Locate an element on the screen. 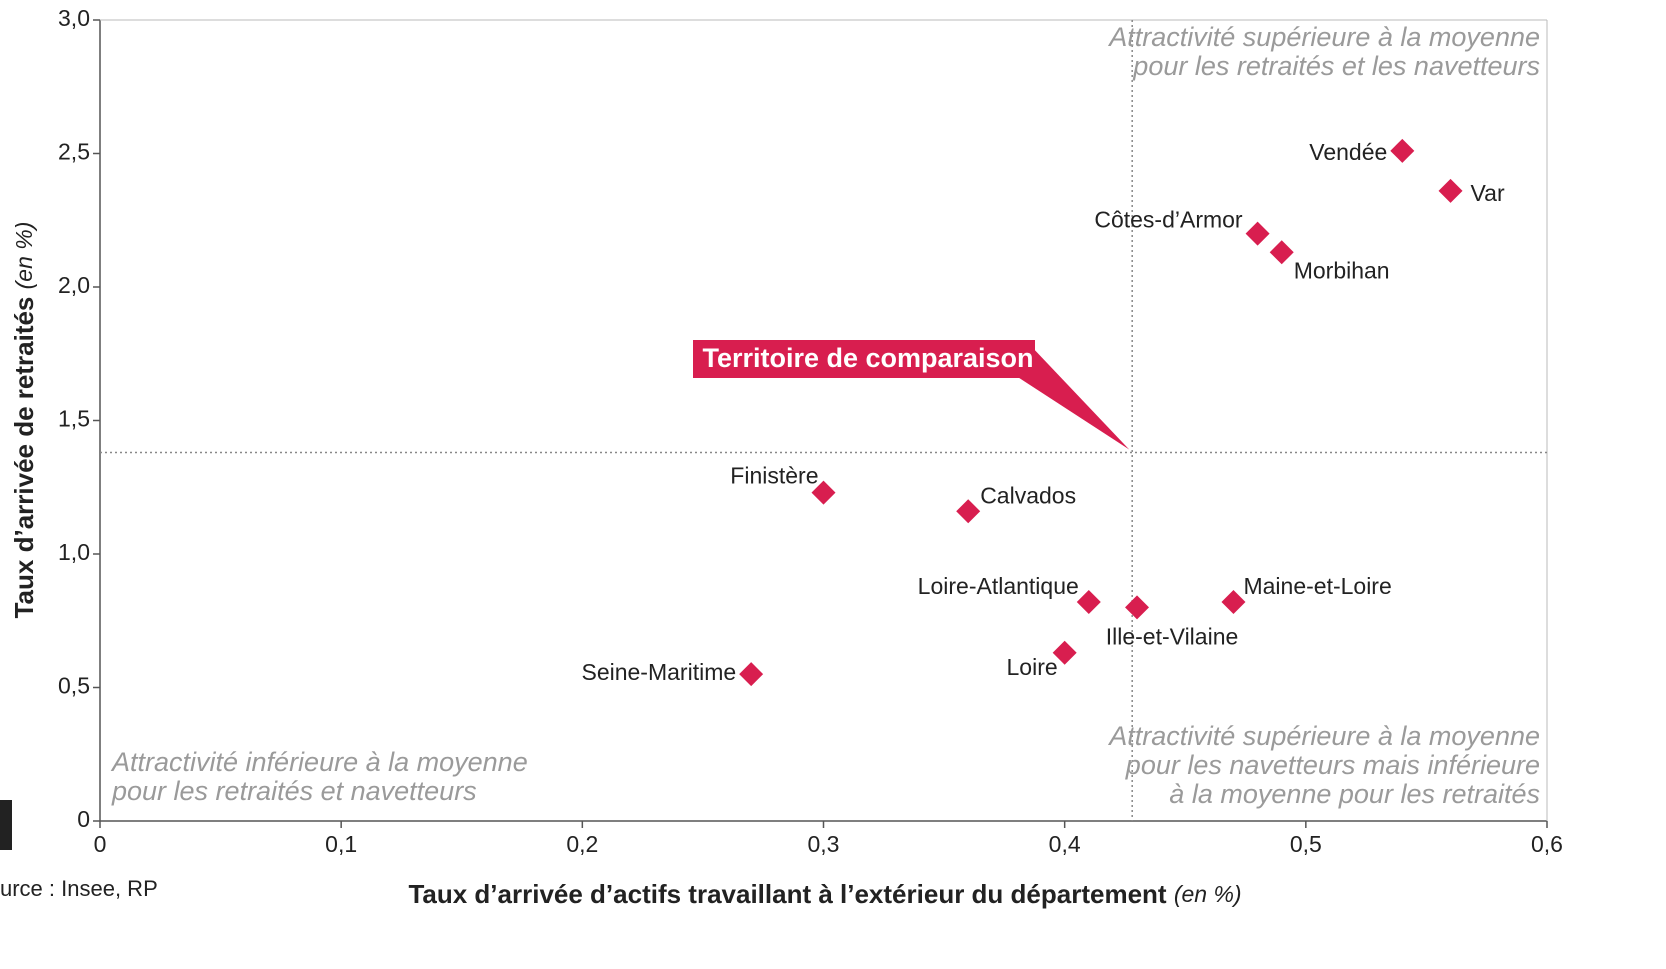 This screenshot has height=969, width=1666. point-label: Vendée is located at coordinates (1348, 152).